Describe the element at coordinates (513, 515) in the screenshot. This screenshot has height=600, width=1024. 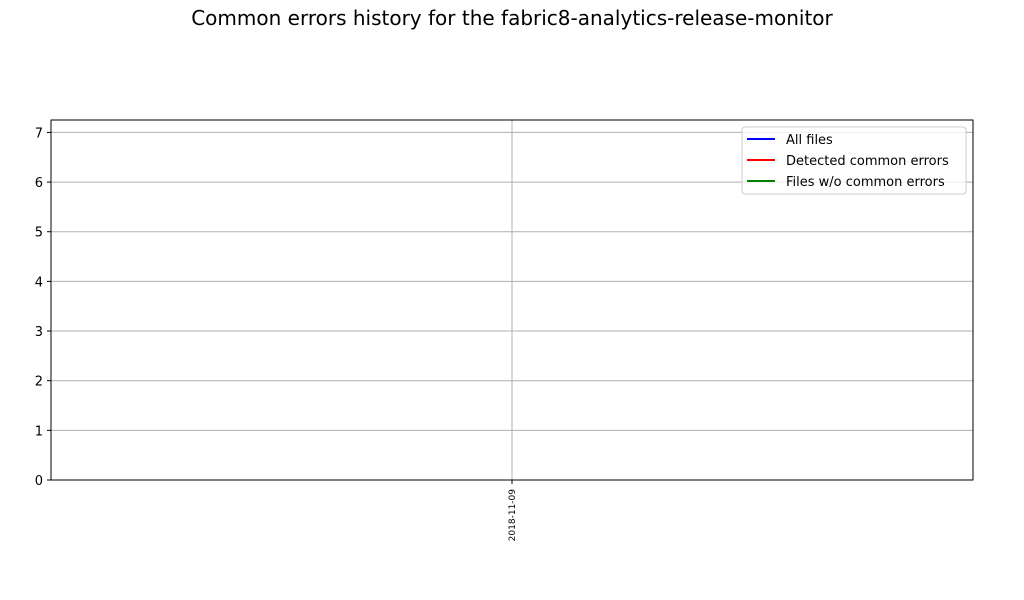
I see `x-tick-label: 2018-11-09` at that location.